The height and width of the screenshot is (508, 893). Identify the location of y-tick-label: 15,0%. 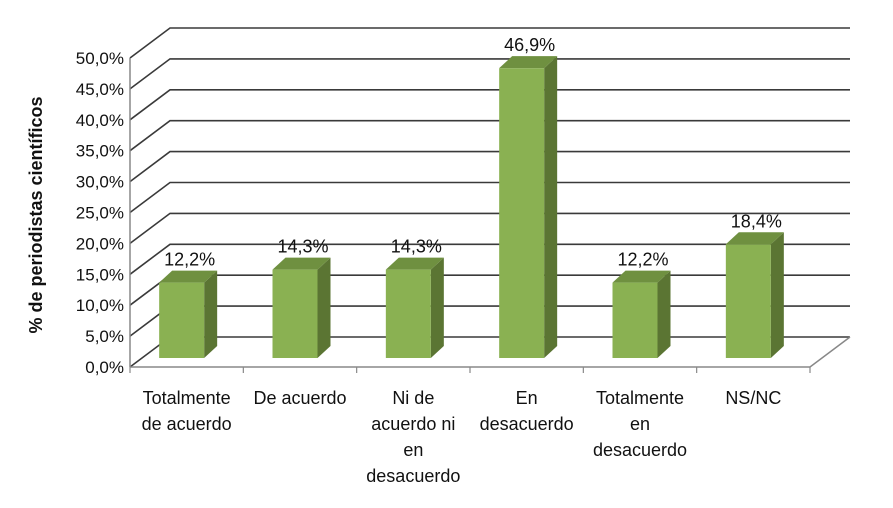
(100, 274).